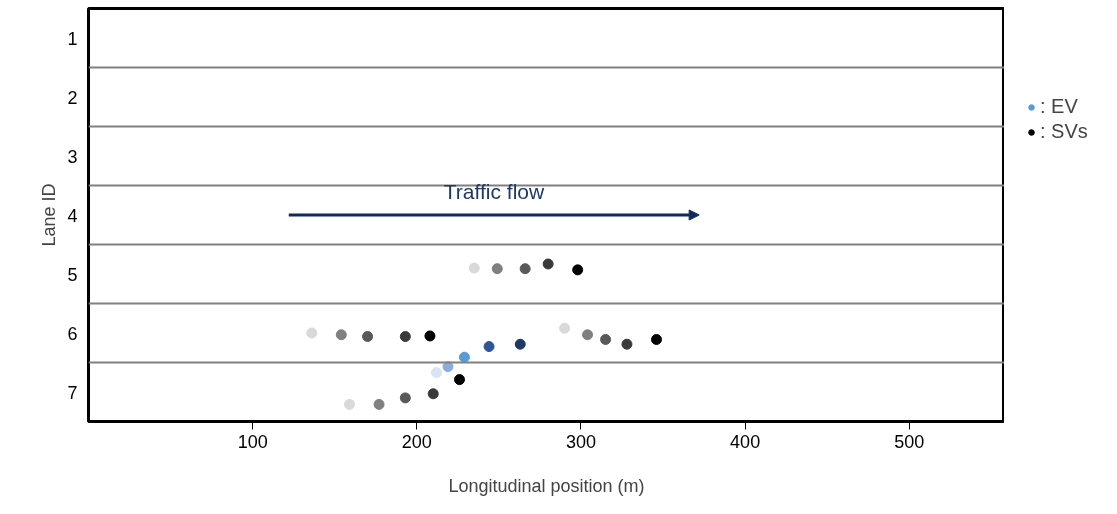  Describe the element at coordinates (72, 392) in the screenshot. I see `y-tick-label: 7` at that location.